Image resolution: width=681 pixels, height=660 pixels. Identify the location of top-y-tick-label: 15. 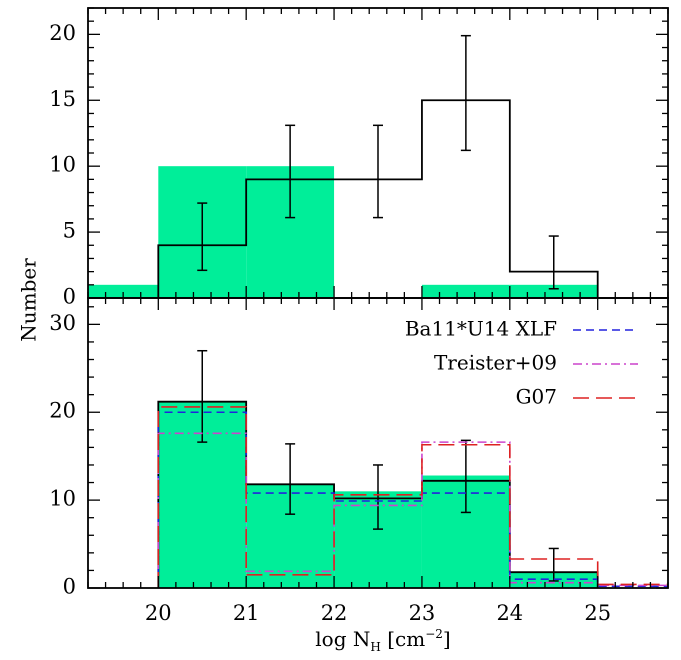
(62, 99).